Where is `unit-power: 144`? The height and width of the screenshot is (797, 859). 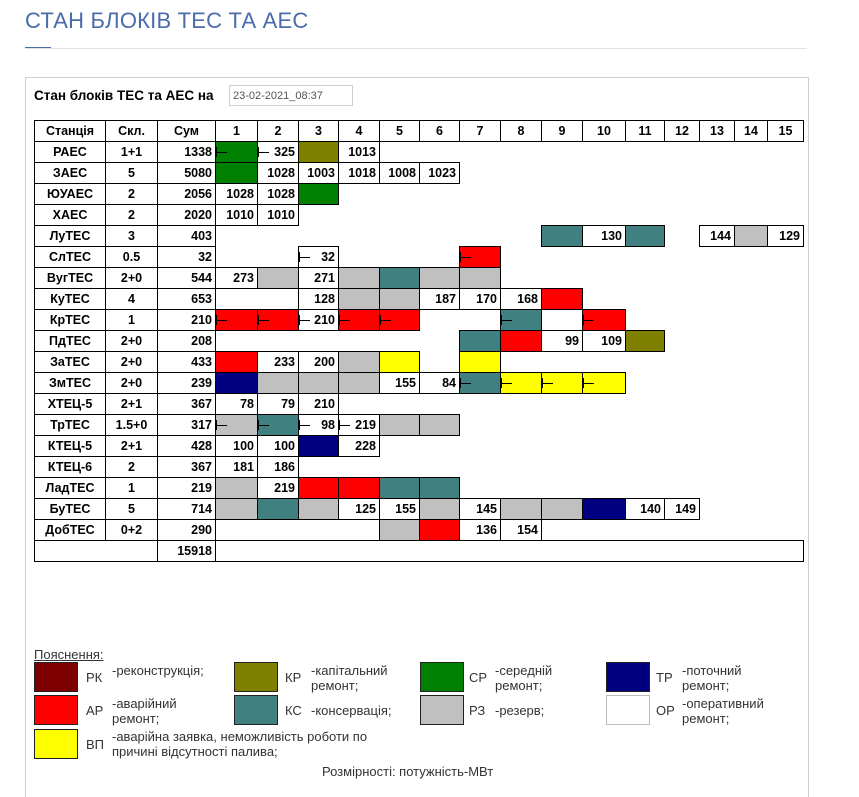
unit-power: 144 is located at coordinates (717, 236).